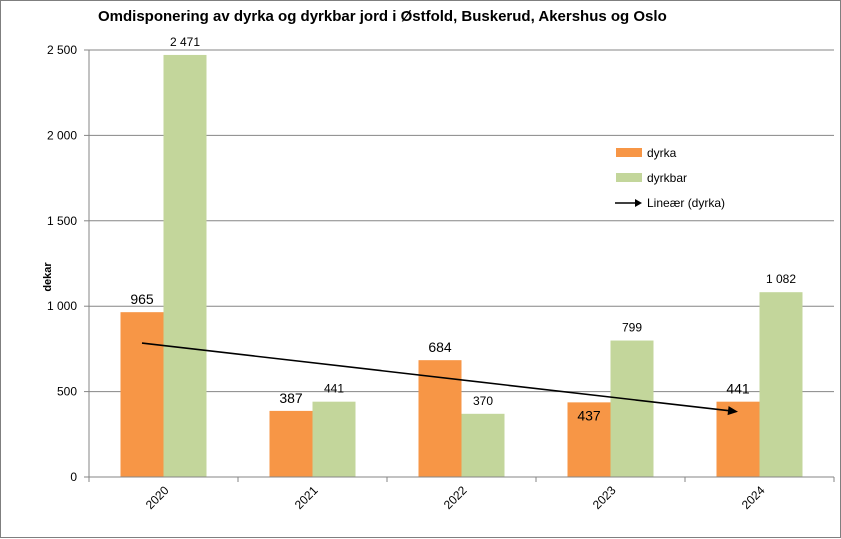 This screenshot has height=539, width=841. I want to click on data-label-dyrka-2021: 387, so click(291, 398).